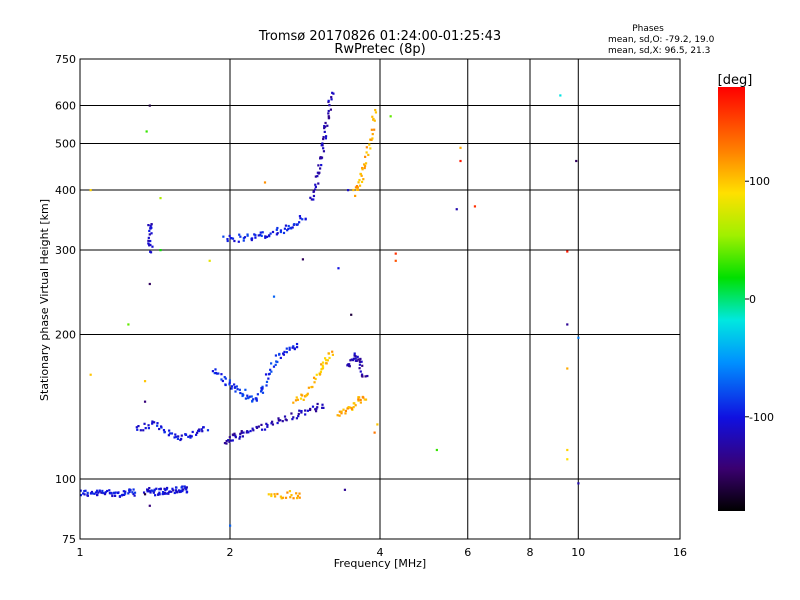 The height and width of the screenshot is (600, 800). What do you see at coordinates (752, 299) in the screenshot?
I see `colorbar-tick-label: 0` at bounding box center [752, 299].